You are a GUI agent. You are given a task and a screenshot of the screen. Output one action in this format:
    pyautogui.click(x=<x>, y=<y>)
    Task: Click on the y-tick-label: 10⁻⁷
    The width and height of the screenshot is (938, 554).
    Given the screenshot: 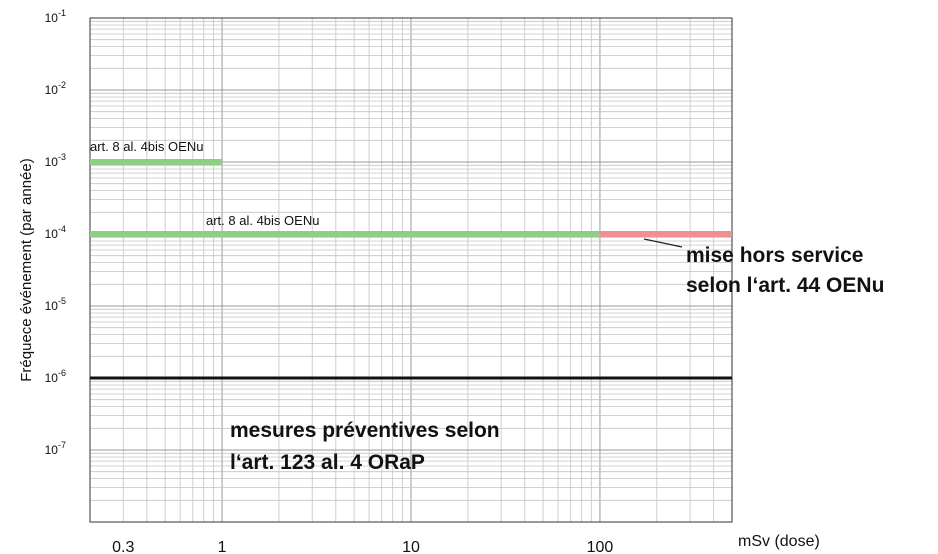 What is the action you would take?
    pyautogui.click(x=55, y=448)
    